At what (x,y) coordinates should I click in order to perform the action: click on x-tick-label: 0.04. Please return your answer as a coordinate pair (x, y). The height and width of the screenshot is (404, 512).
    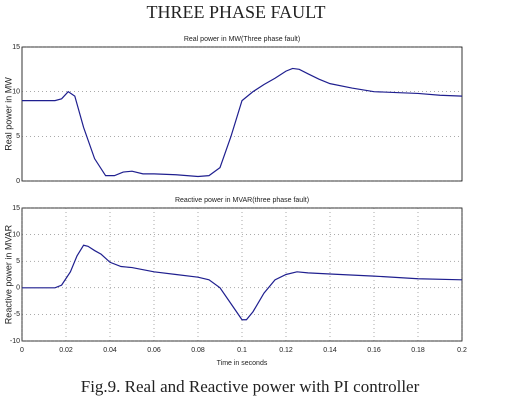
    Looking at the image, I should click on (110, 350).